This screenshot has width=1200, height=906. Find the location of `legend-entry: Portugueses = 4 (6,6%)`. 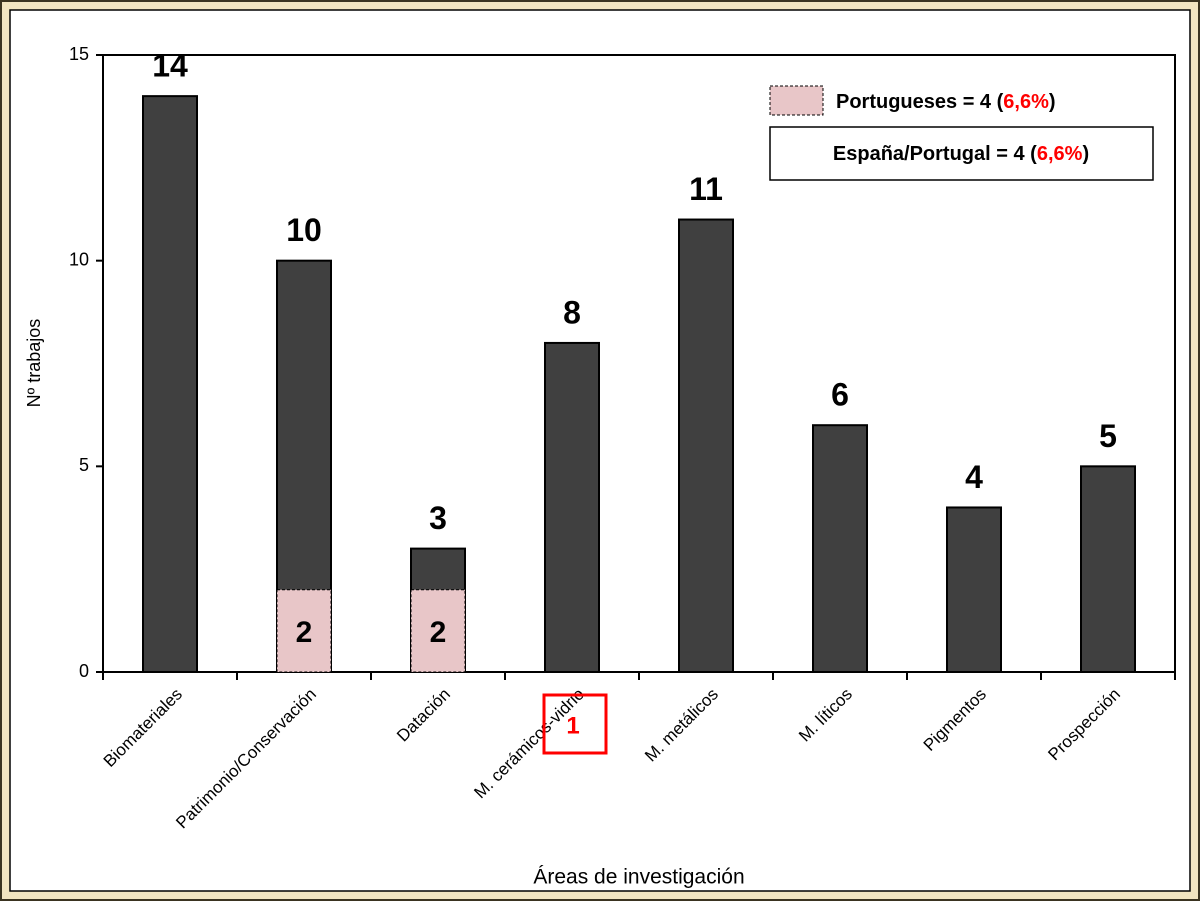

legend-entry: Portugueses = 4 (6,6%) is located at coordinates (946, 102).